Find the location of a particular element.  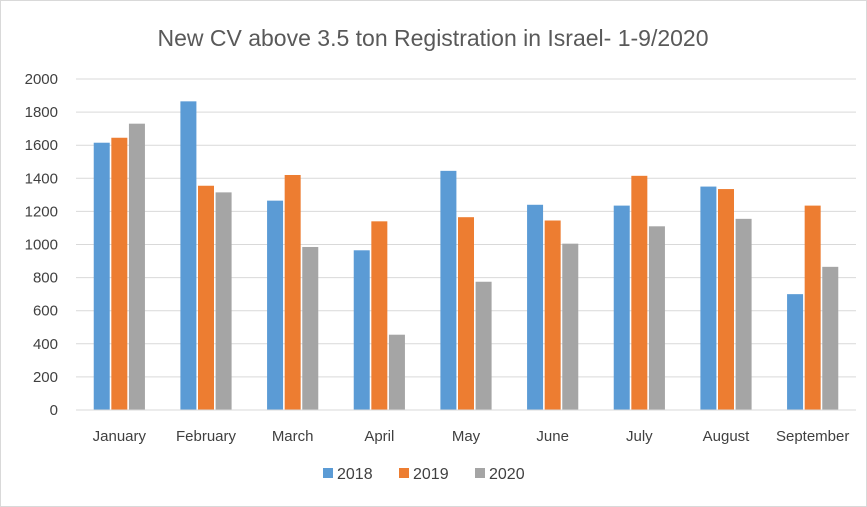

bar-2019-march is located at coordinates (292, 292).